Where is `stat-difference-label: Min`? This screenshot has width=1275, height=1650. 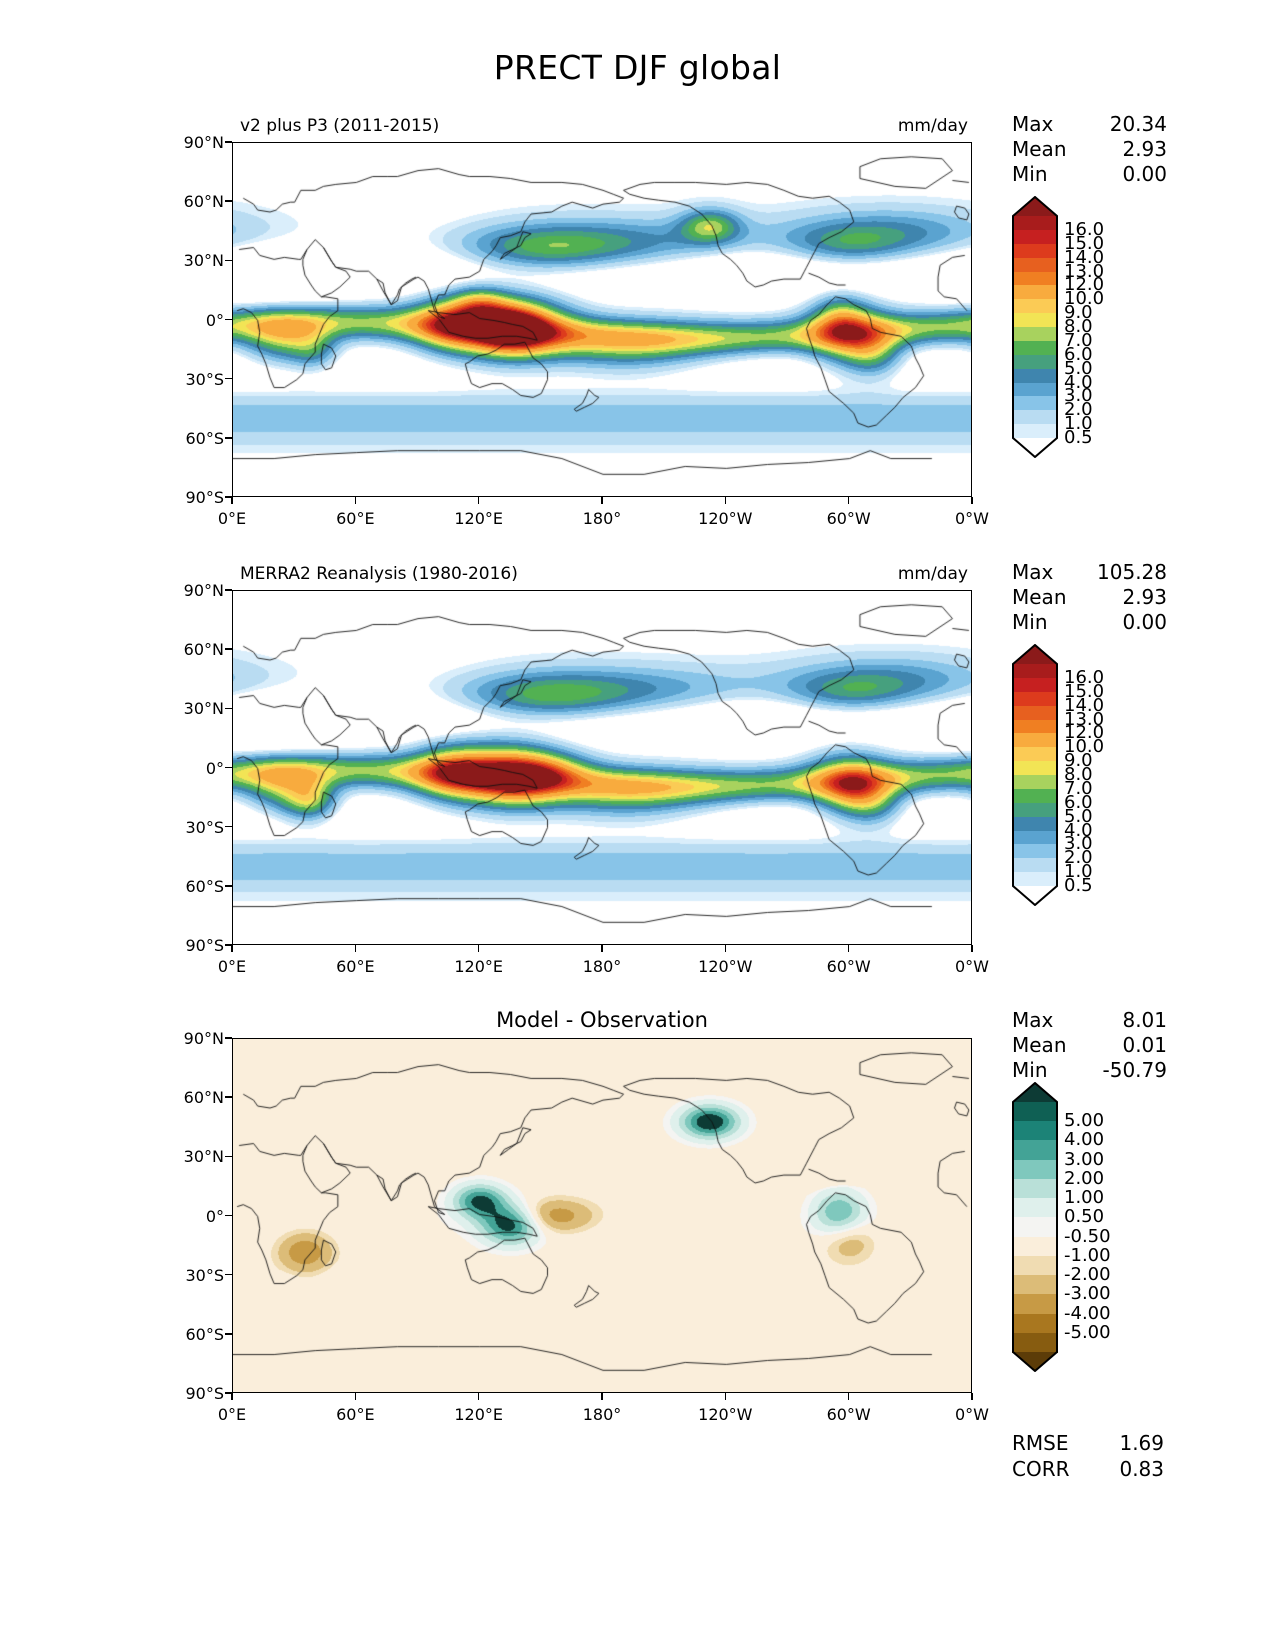 stat-difference-label: Min is located at coordinates (1030, 1070).